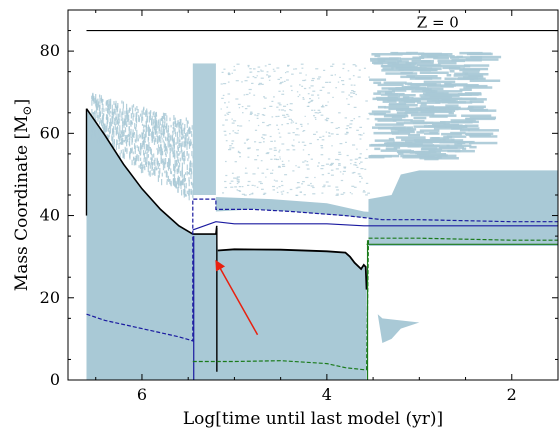  I want to click on y-tick-label: 20, so click(50, 297).